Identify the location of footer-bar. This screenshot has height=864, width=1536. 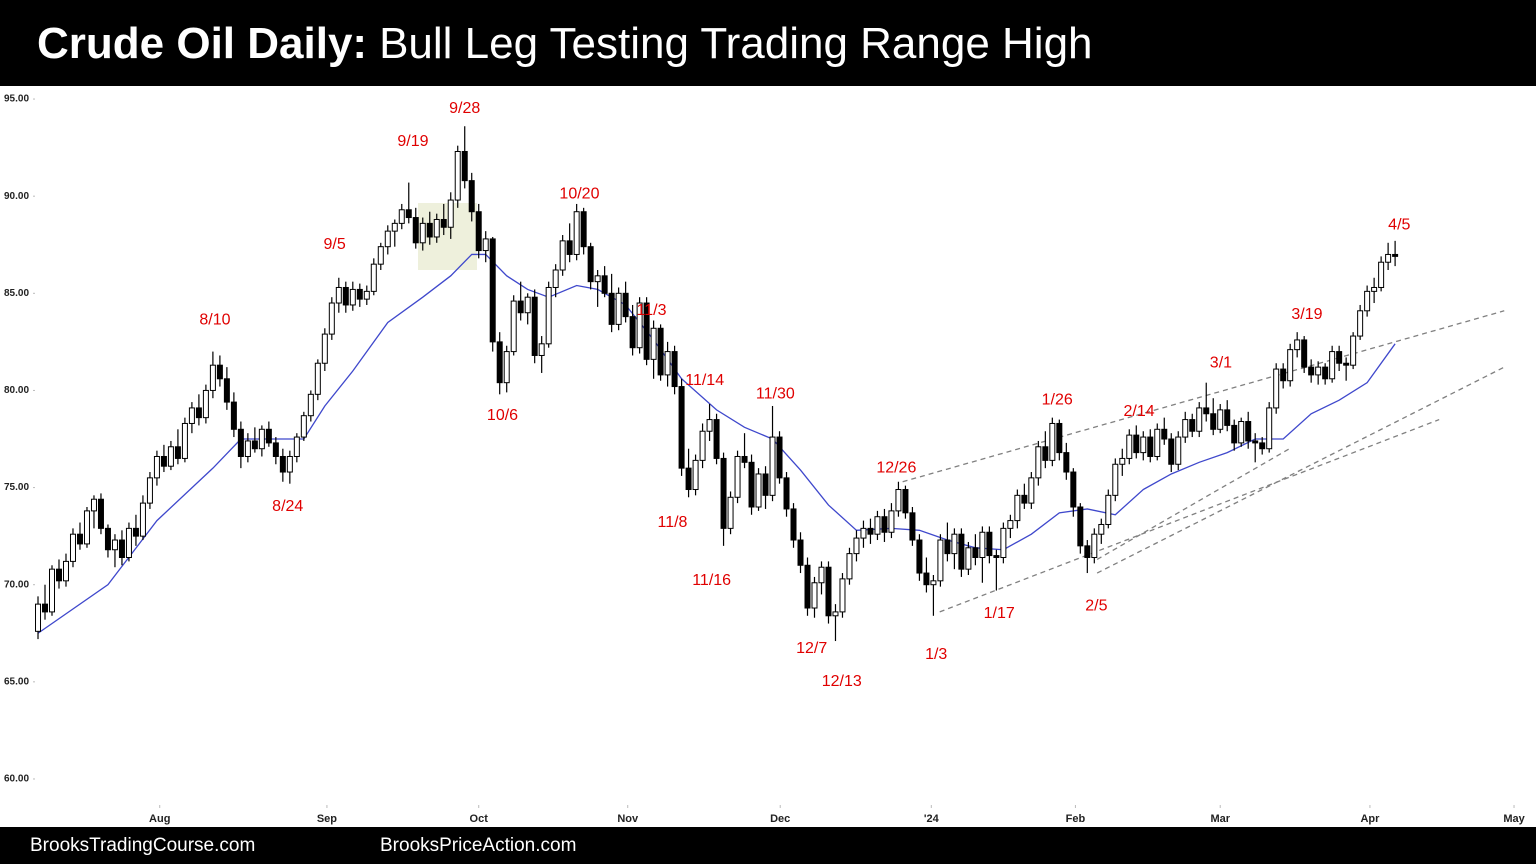
(768, 845).